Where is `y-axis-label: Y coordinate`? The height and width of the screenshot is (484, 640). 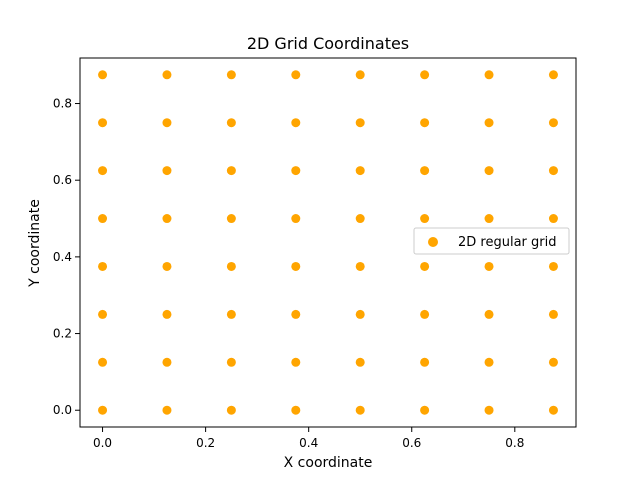
y-axis-label: Y coordinate is located at coordinates (35, 243).